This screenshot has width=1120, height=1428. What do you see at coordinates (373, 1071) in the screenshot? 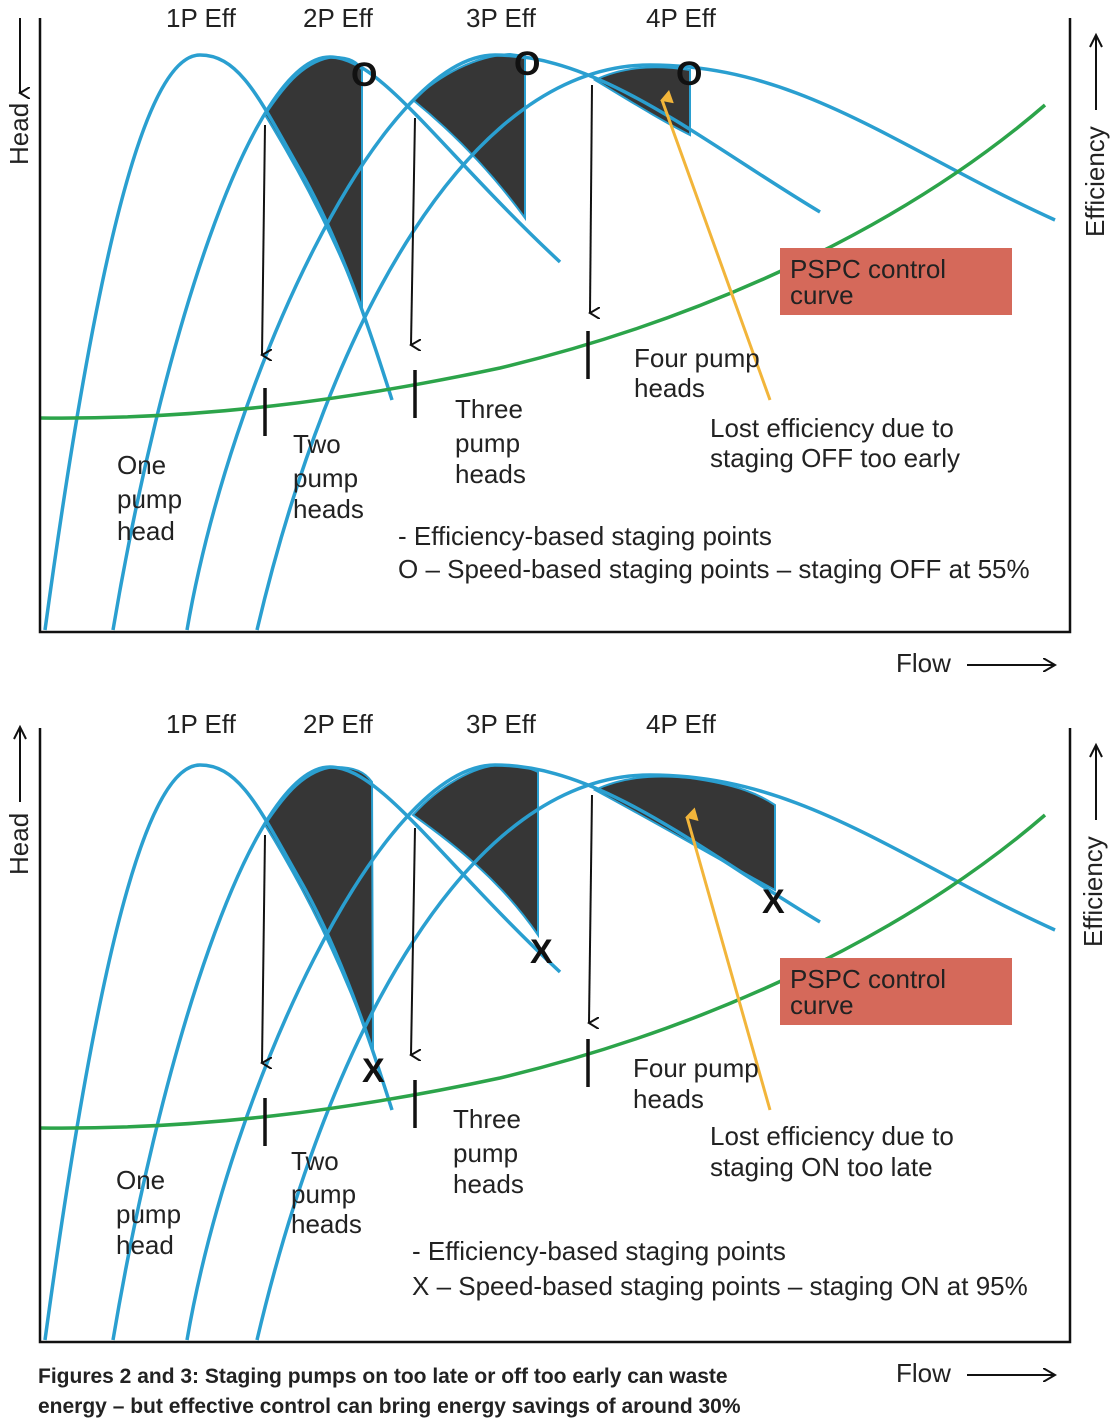
I see `speed-staging-point-1: X` at bounding box center [373, 1071].